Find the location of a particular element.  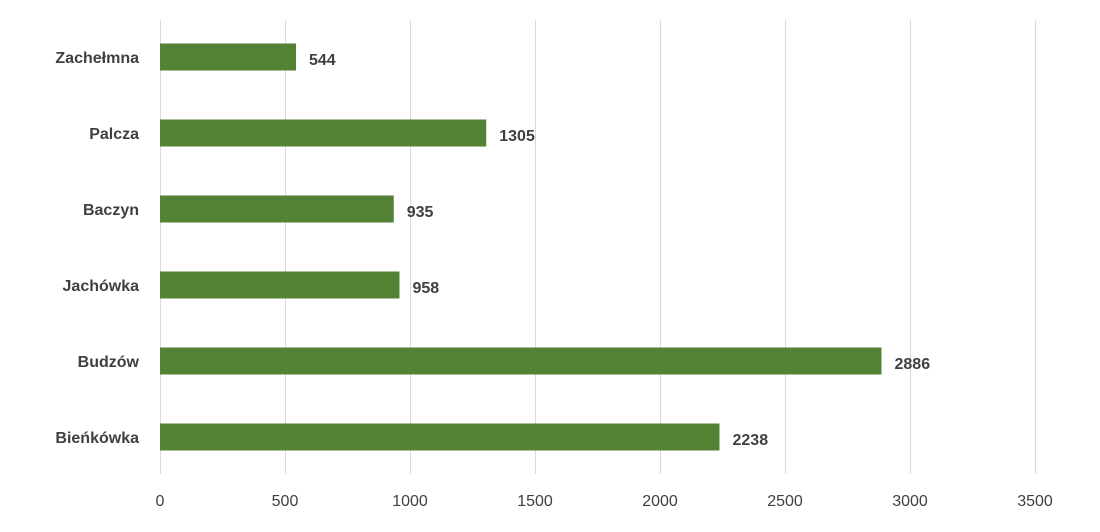

data-label: 935 is located at coordinates (420, 212).